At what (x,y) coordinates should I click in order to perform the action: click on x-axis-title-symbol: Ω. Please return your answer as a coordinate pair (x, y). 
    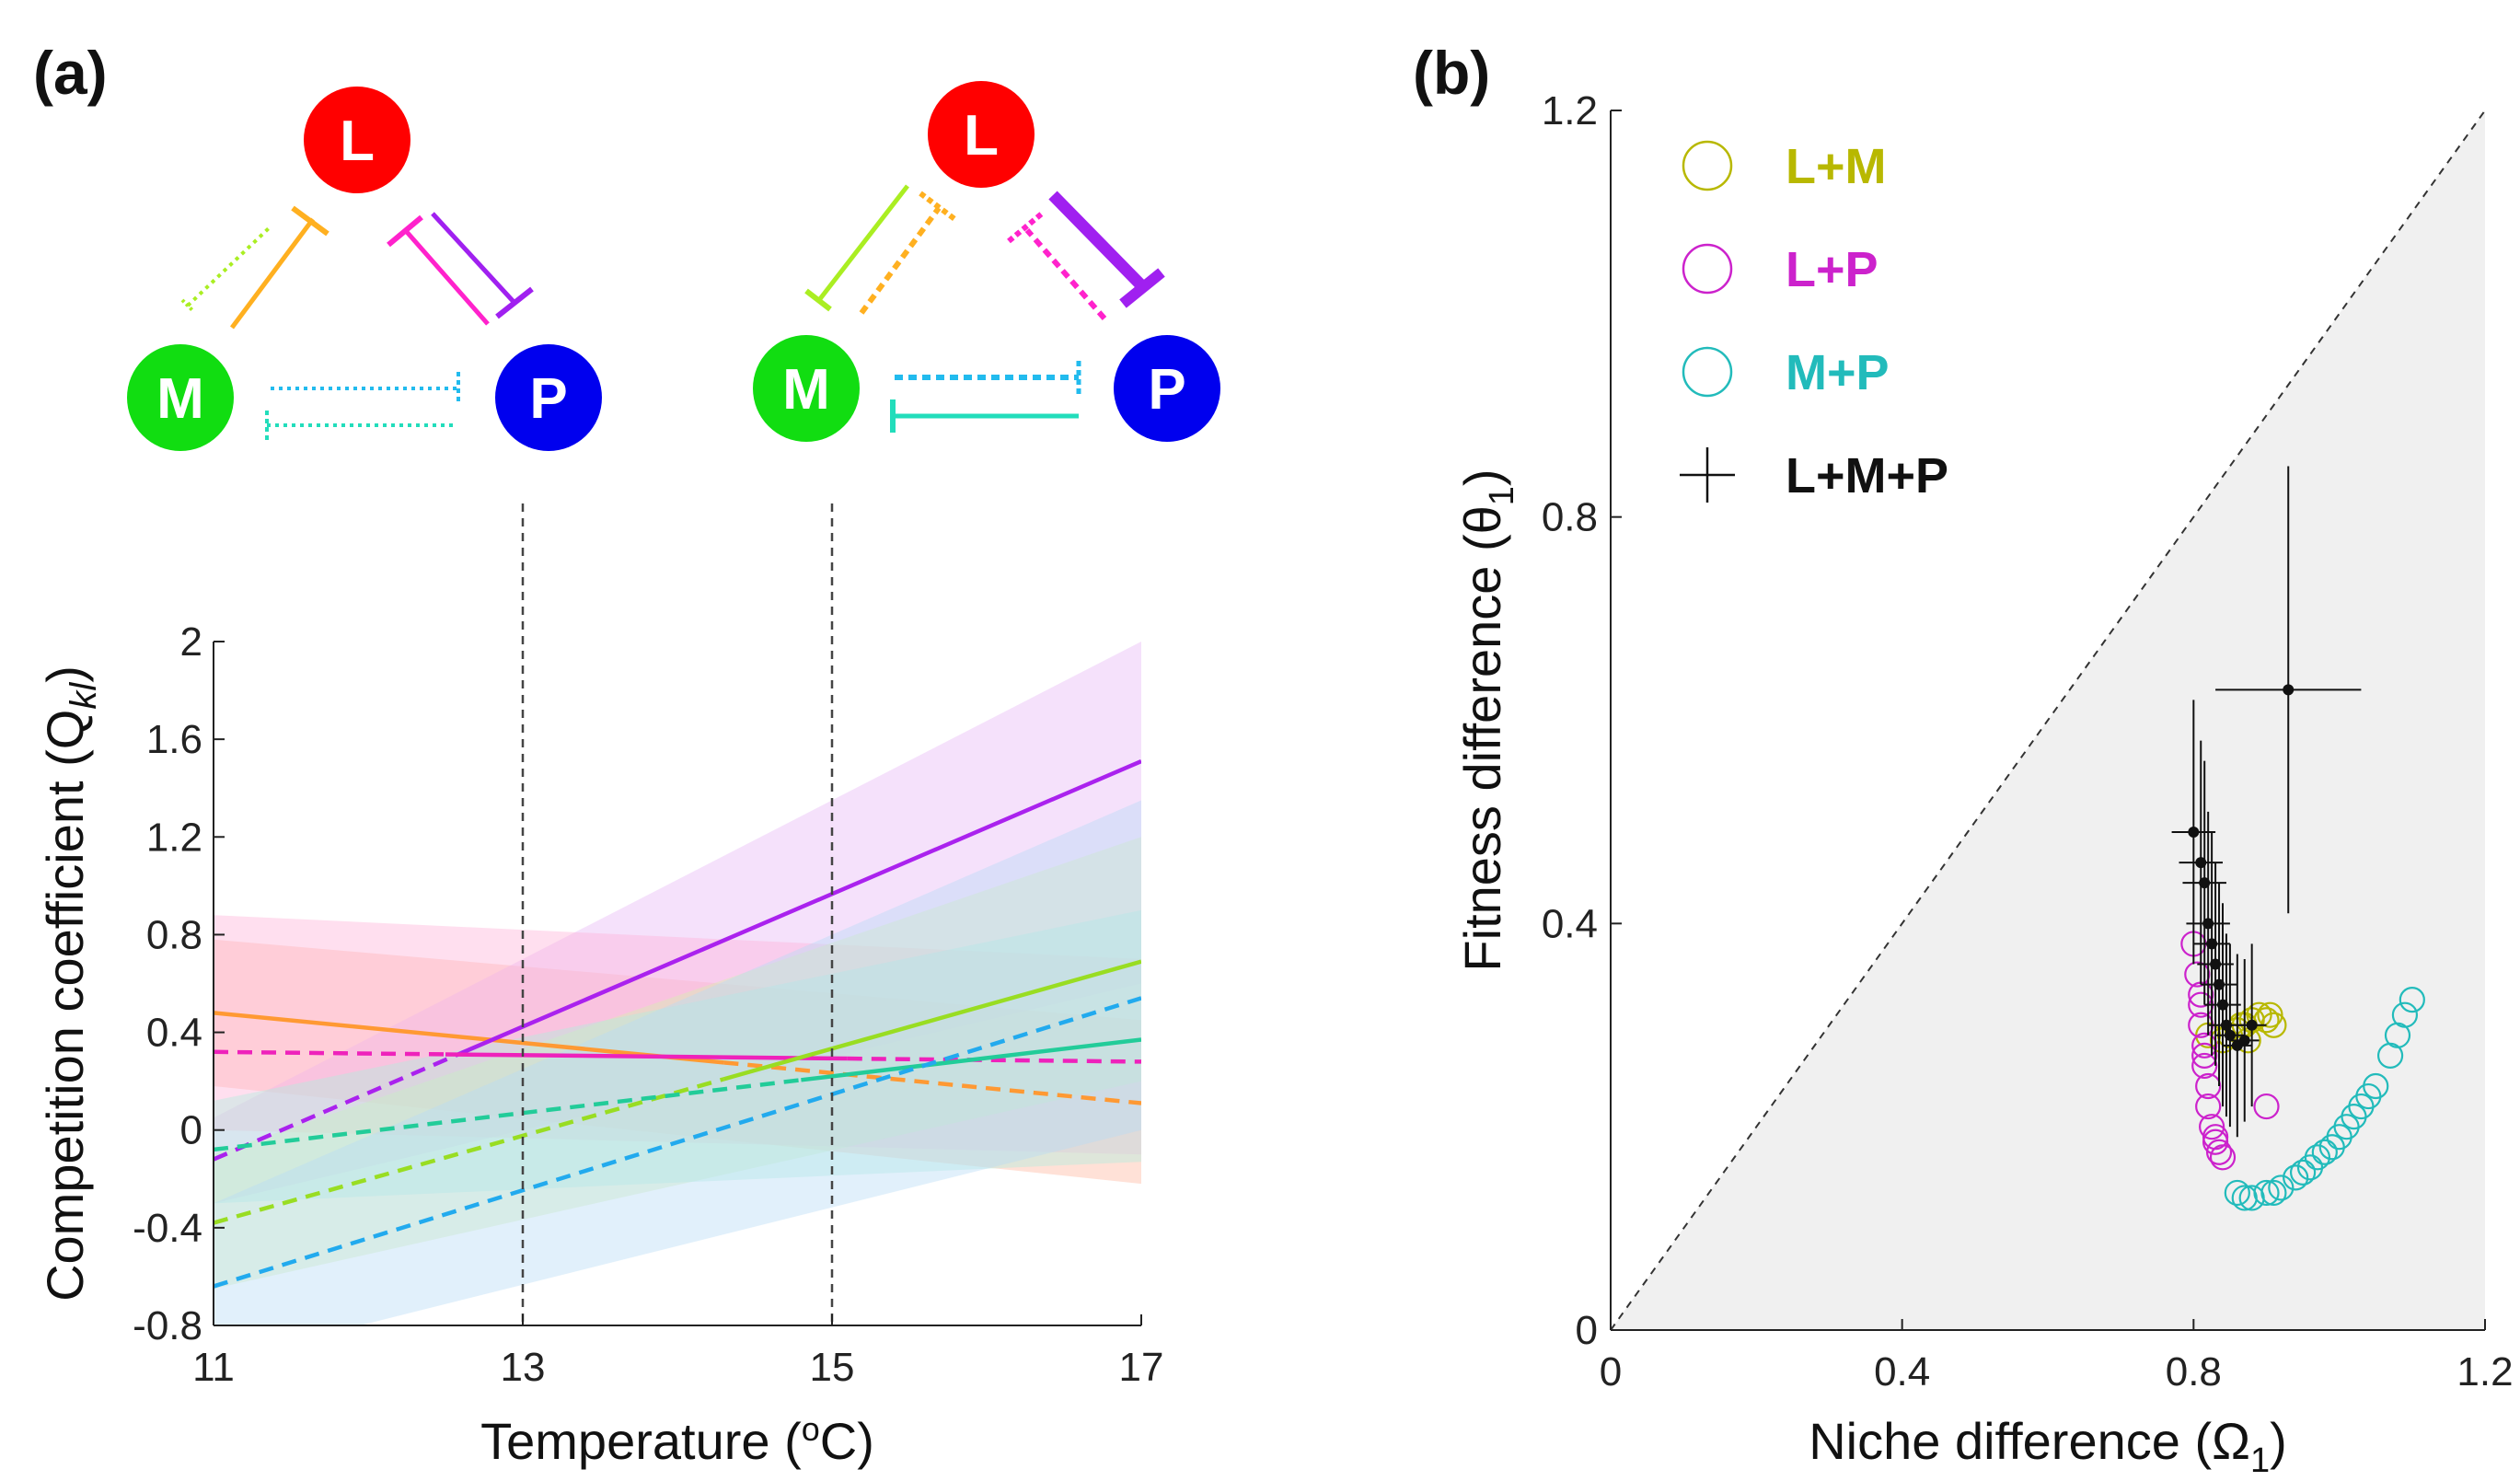
    Looking at the image, I should click on (2231, 1441).